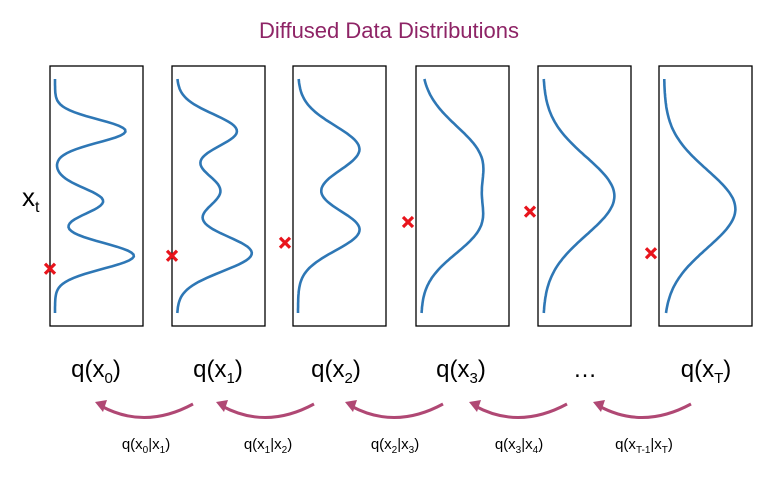 The image size is (778, 481). I want to click on distribution-label: q(x0), so click(96, 371).